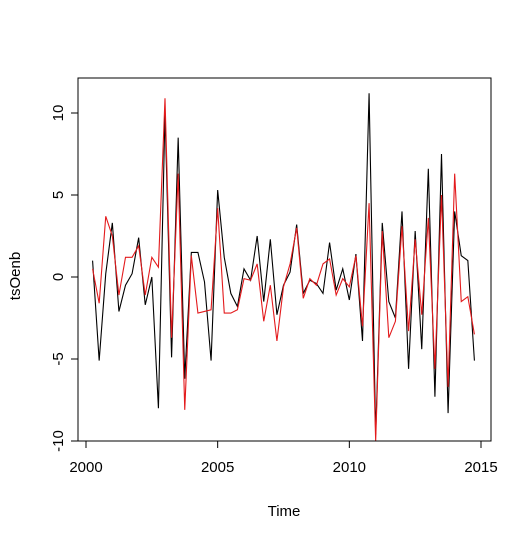  What do you see at coordinates (283, 458) in the screenshot?
I see `x-axis: 2000 2005 2010 2015` at bounding box center [283, 458].